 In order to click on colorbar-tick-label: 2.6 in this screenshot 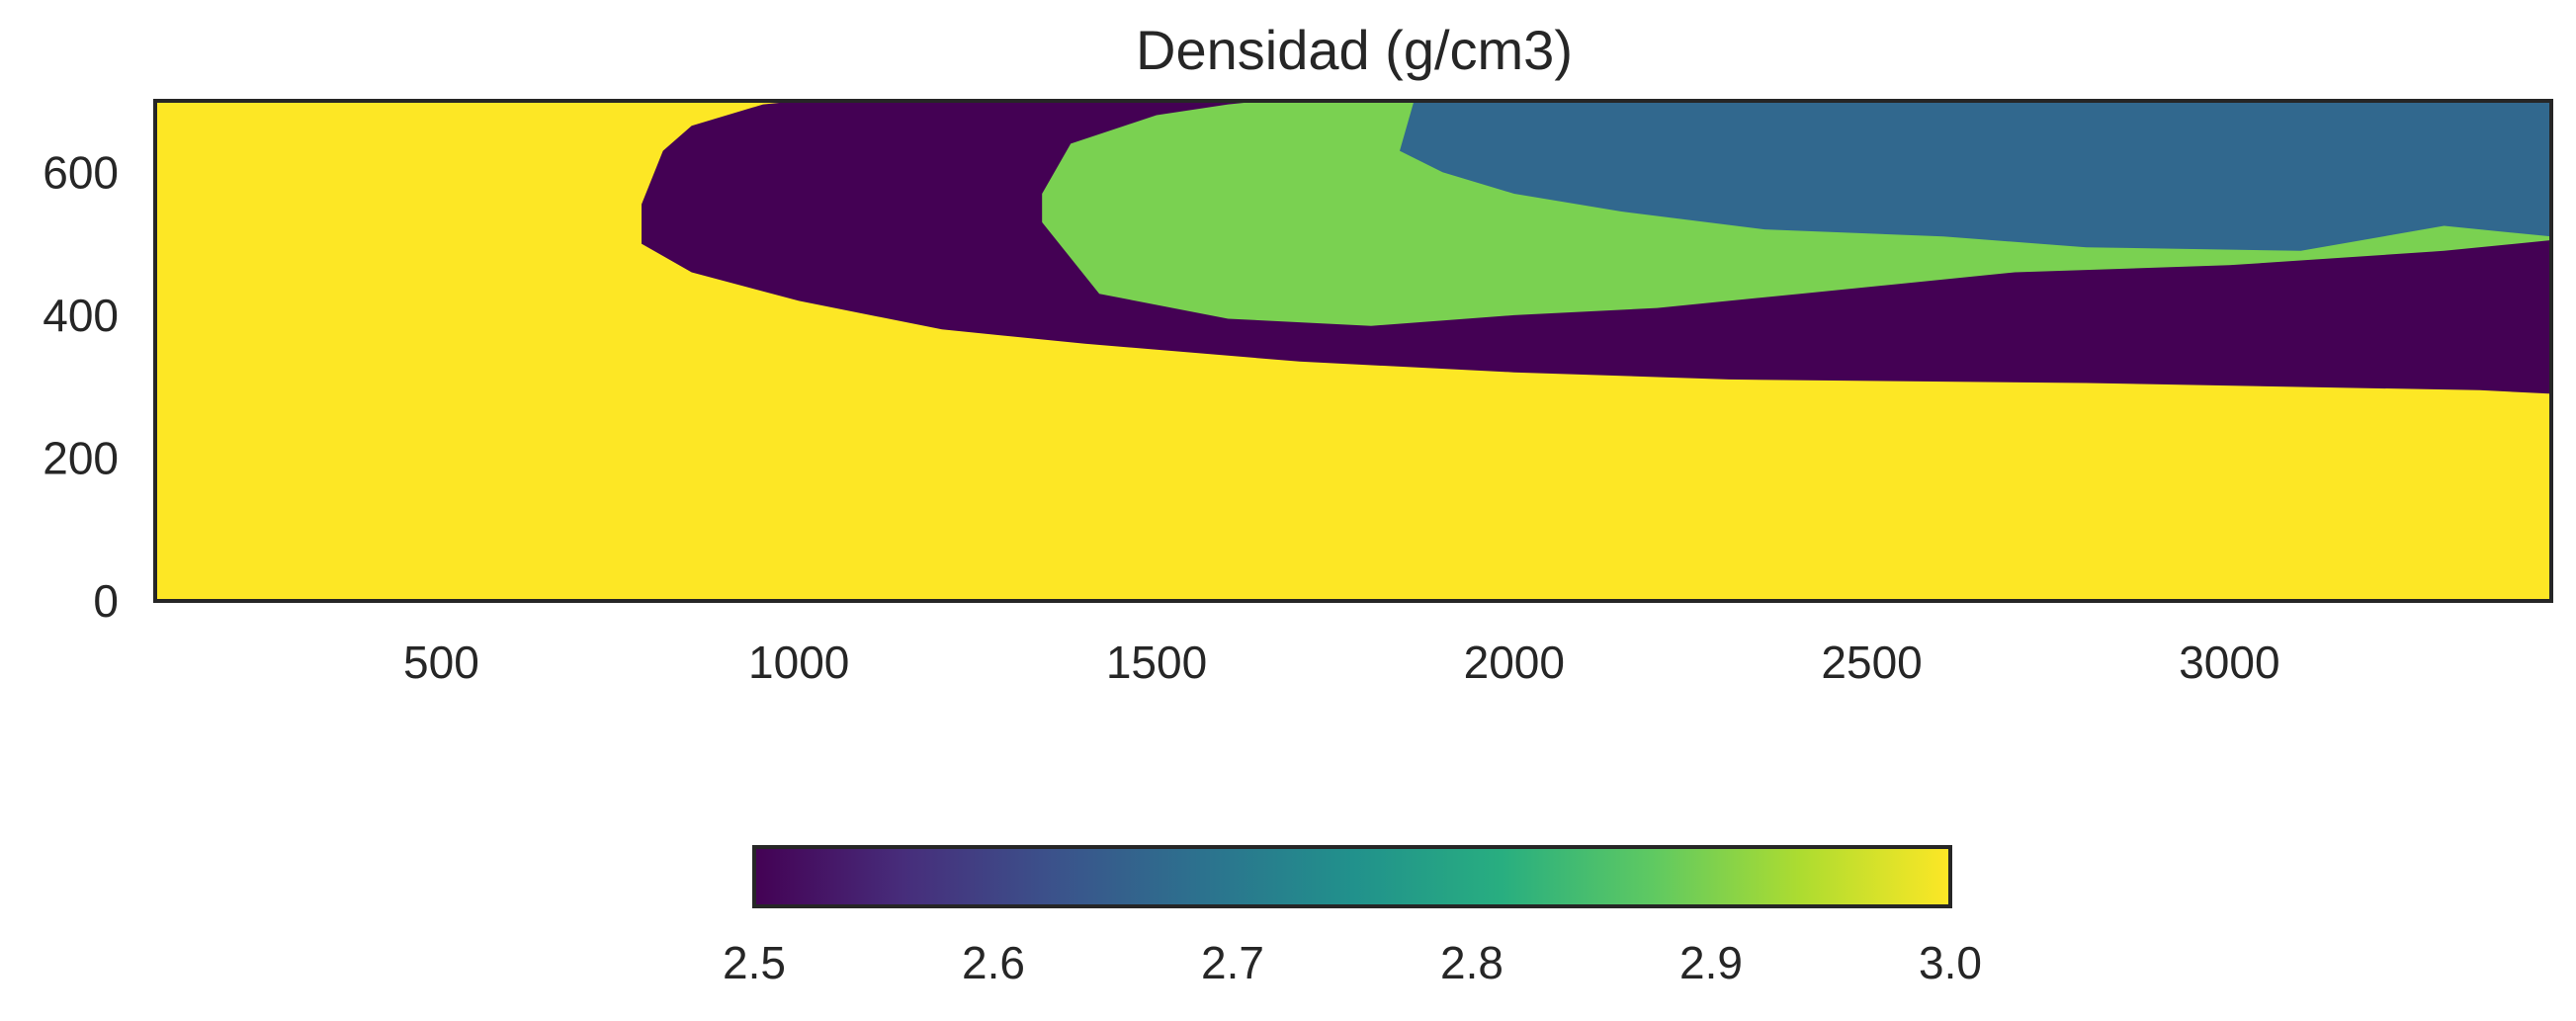, I will do `click(993, 962)`.